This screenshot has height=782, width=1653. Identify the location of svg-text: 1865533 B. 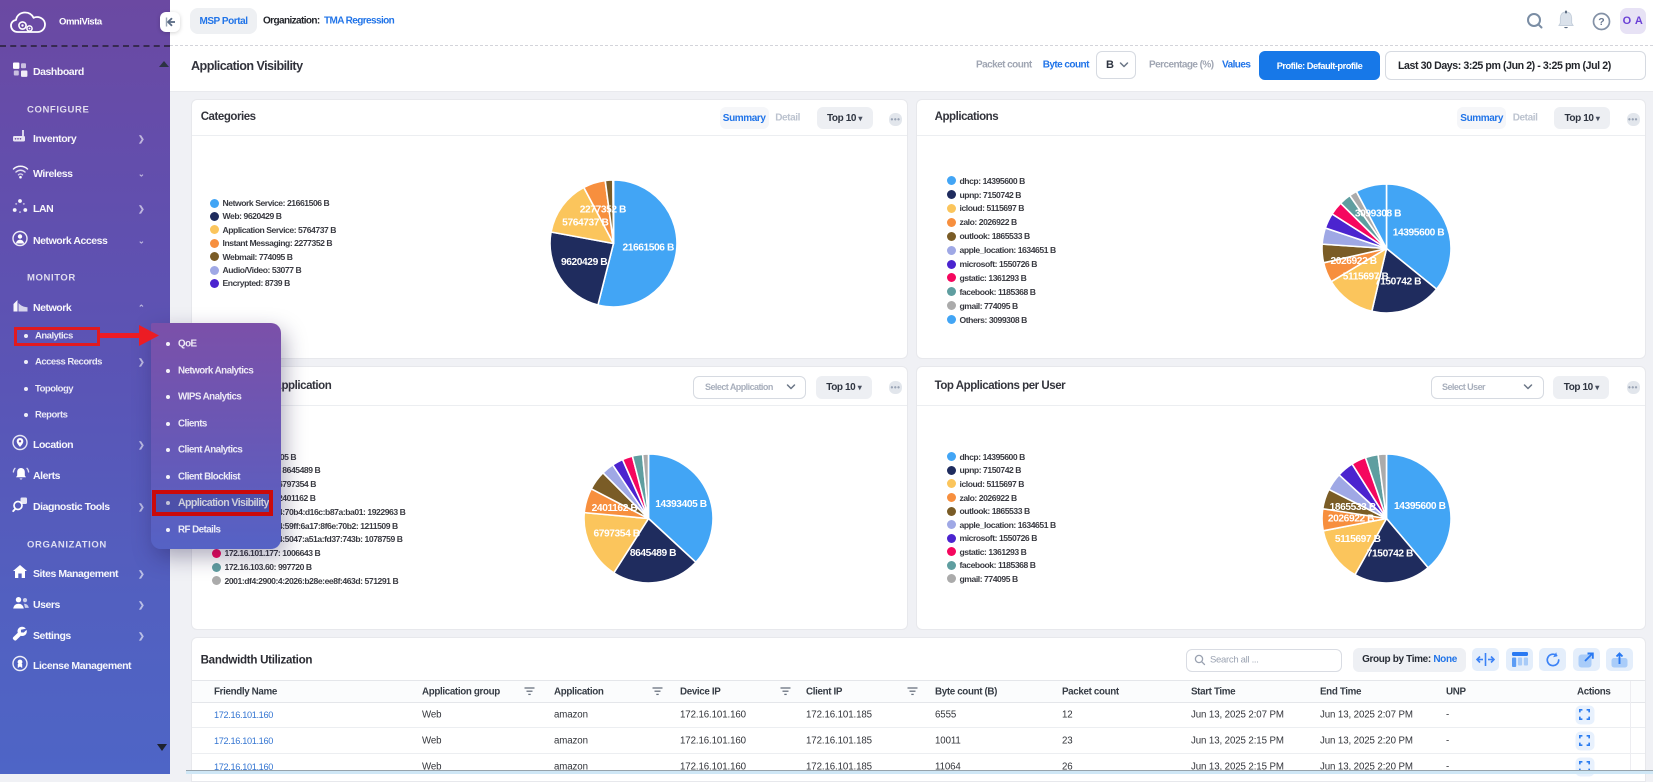
(1353, 507).